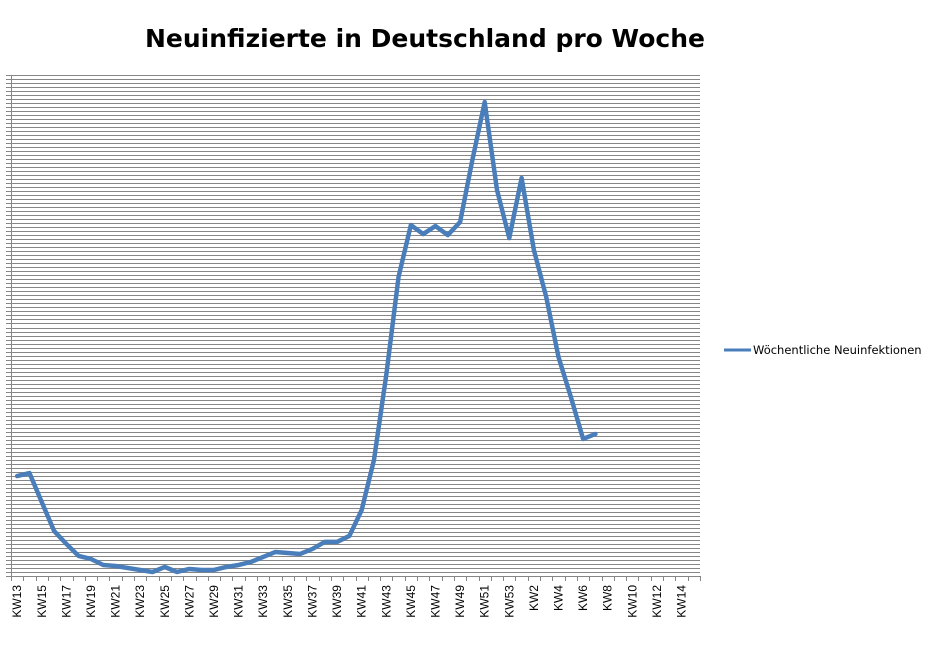 The width and height of the screenshot is (925, 646). What do you see at coordinates (116, 601) in the screenshot?
I see `x-tick-label: KW21` at bounding box center [116, 601].